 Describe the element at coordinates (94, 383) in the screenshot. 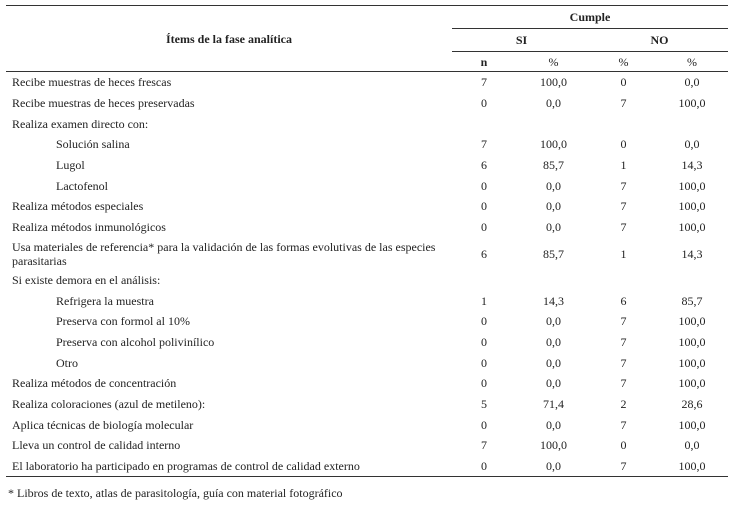

I see `row-label: Realiza métodos de concentración` at that location.